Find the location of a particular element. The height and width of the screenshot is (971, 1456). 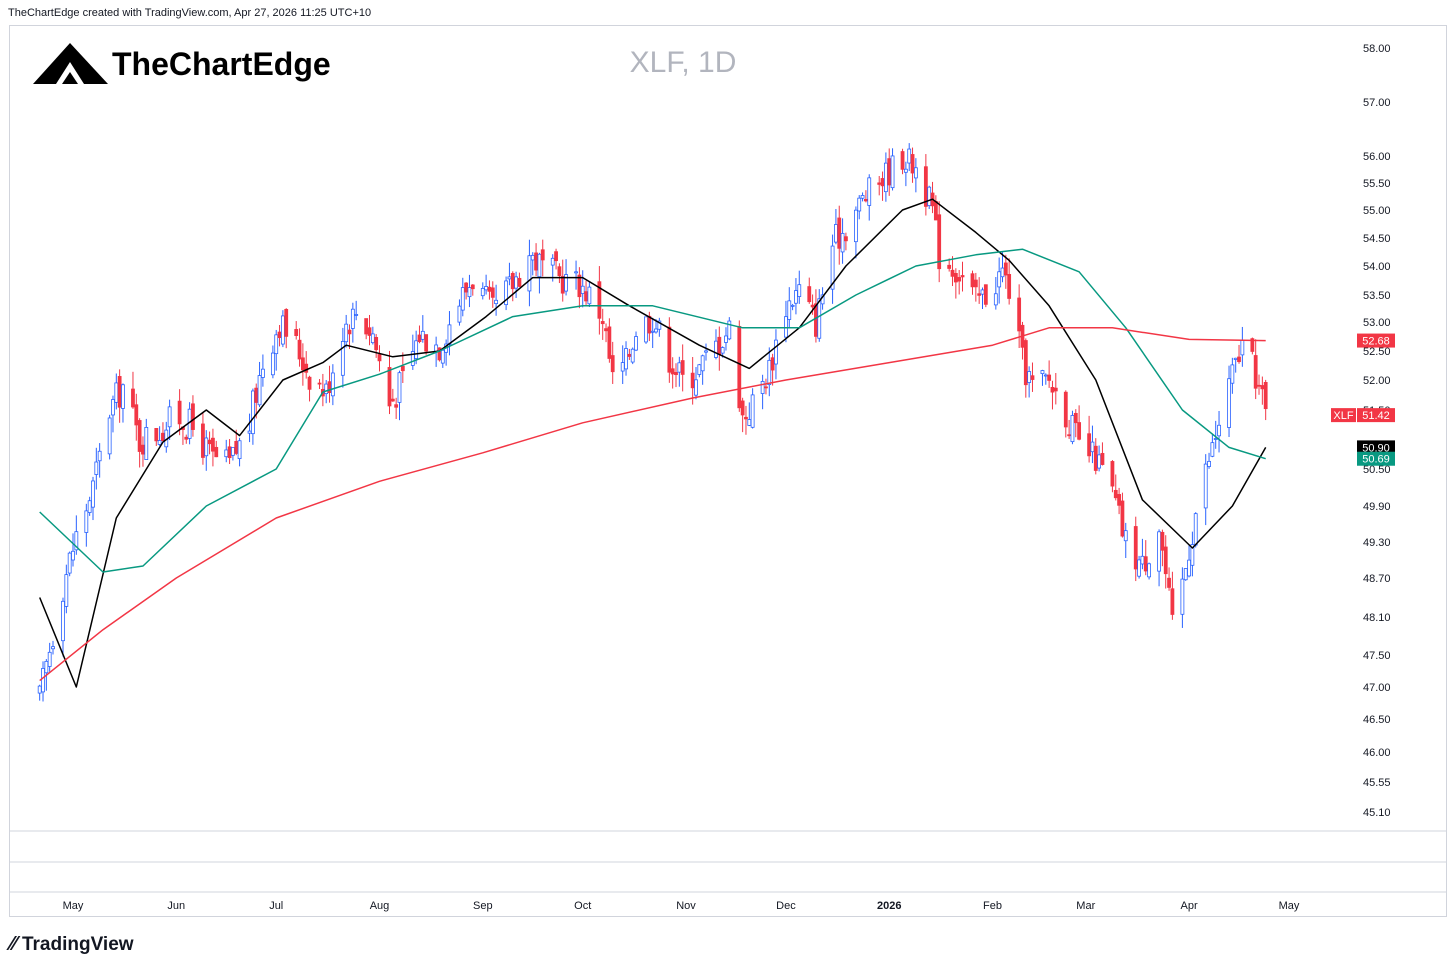

x-tick-label: Sep is located at coordinates (483, 906).